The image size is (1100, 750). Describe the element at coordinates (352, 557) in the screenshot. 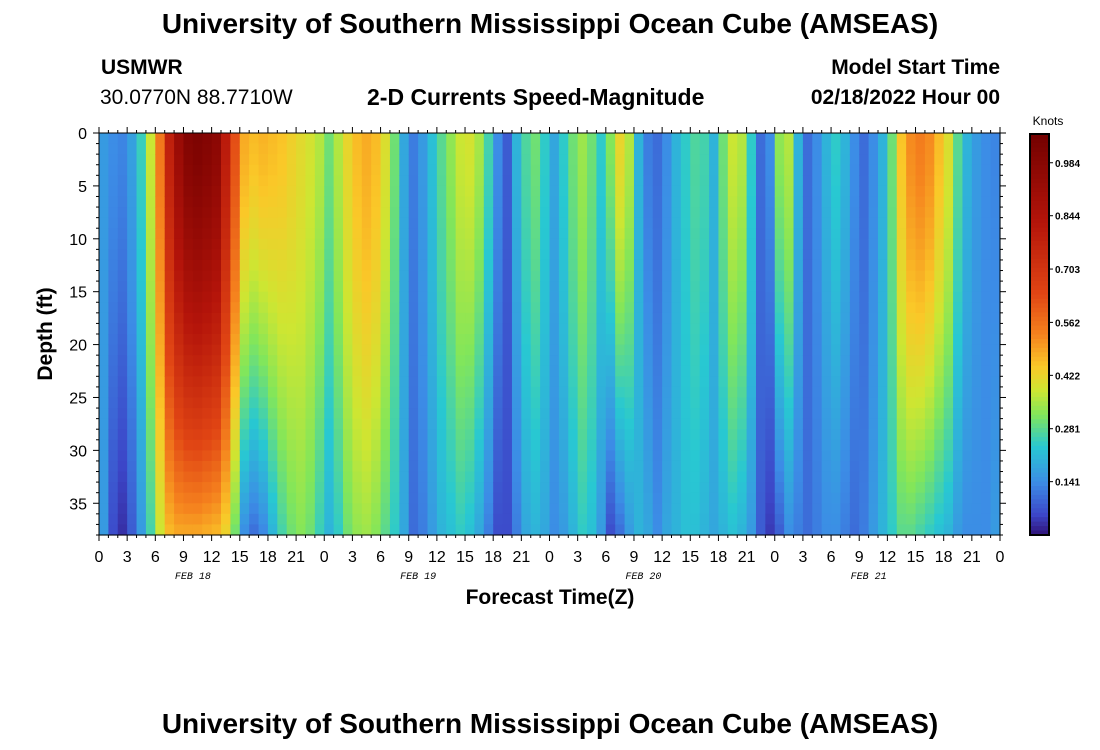

I see `x-tick-label: 3` at that location.